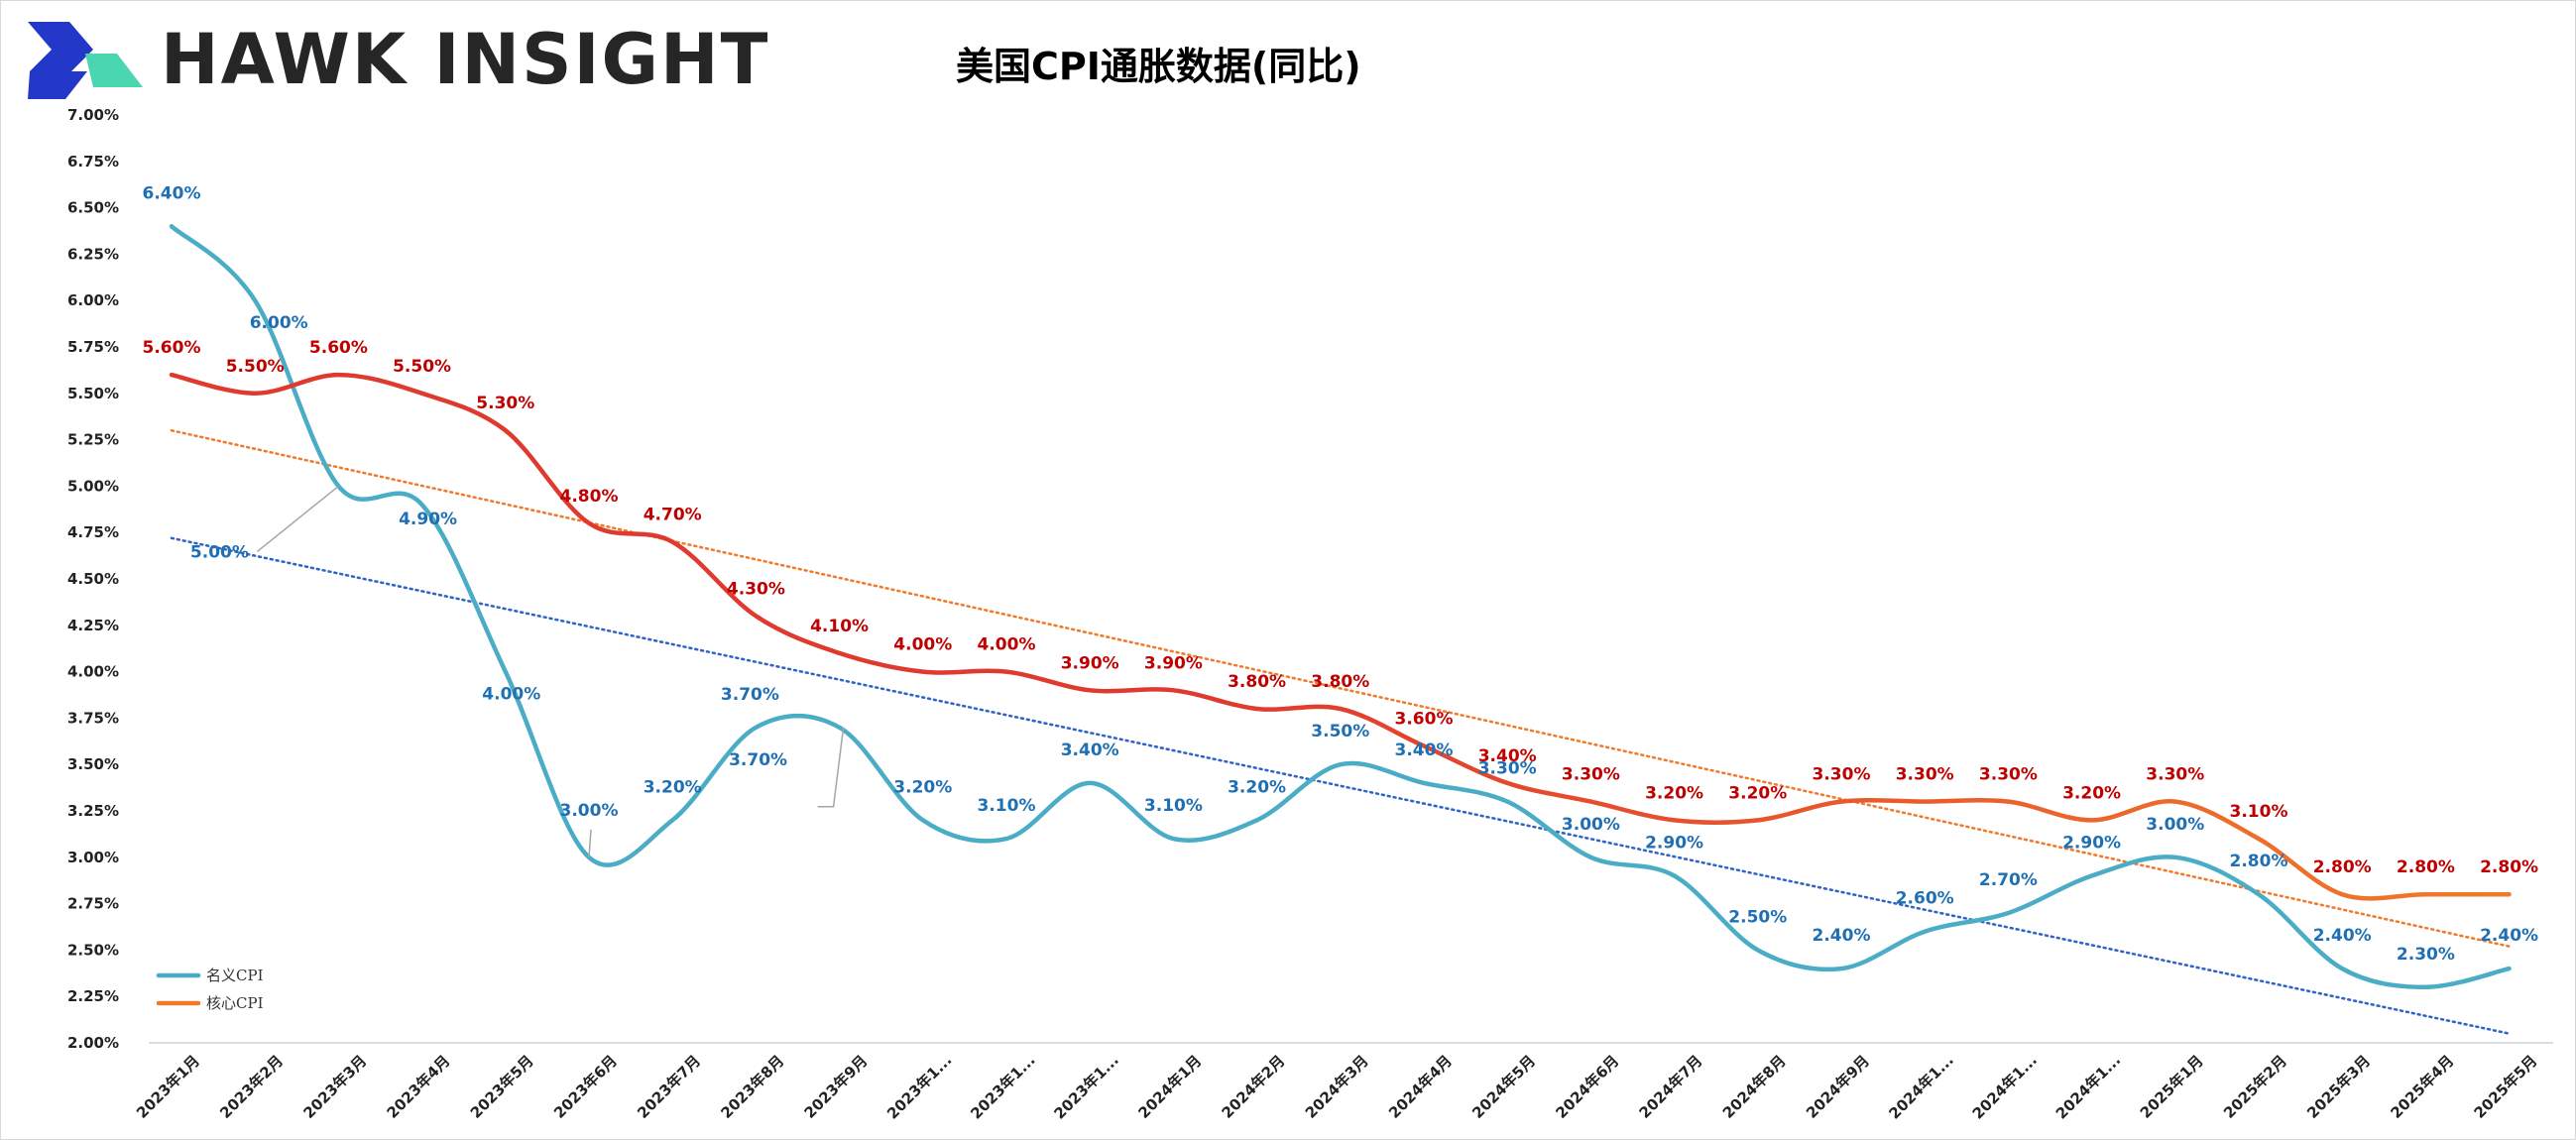 The image size is (2576, 1140). What do you see at coordinates (1507, 756) in the screenshot?
I see `core-data-label: 3.40%` at bounding box center [1507, 756].